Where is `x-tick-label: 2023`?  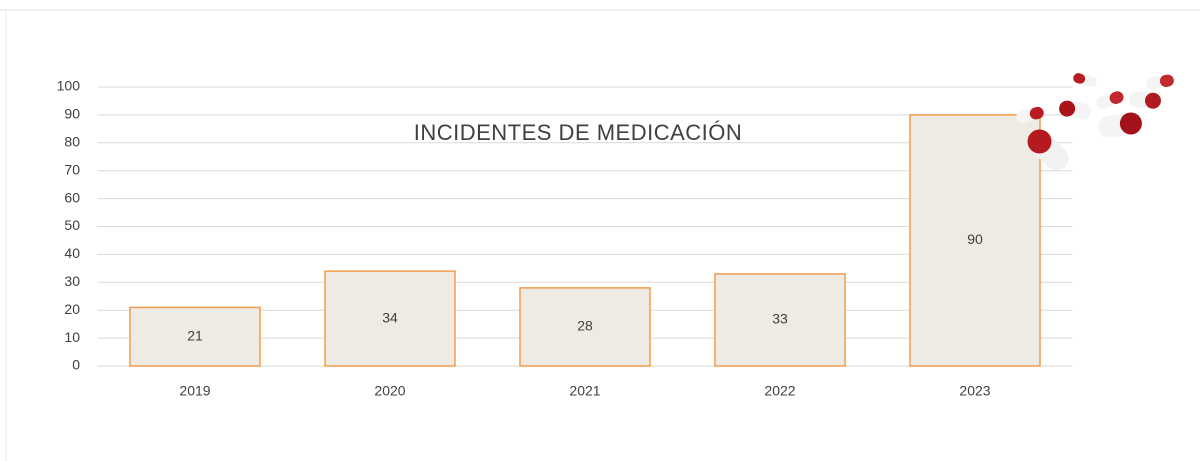 x-tick-label: 2023 is located at coordinates (974, 391).